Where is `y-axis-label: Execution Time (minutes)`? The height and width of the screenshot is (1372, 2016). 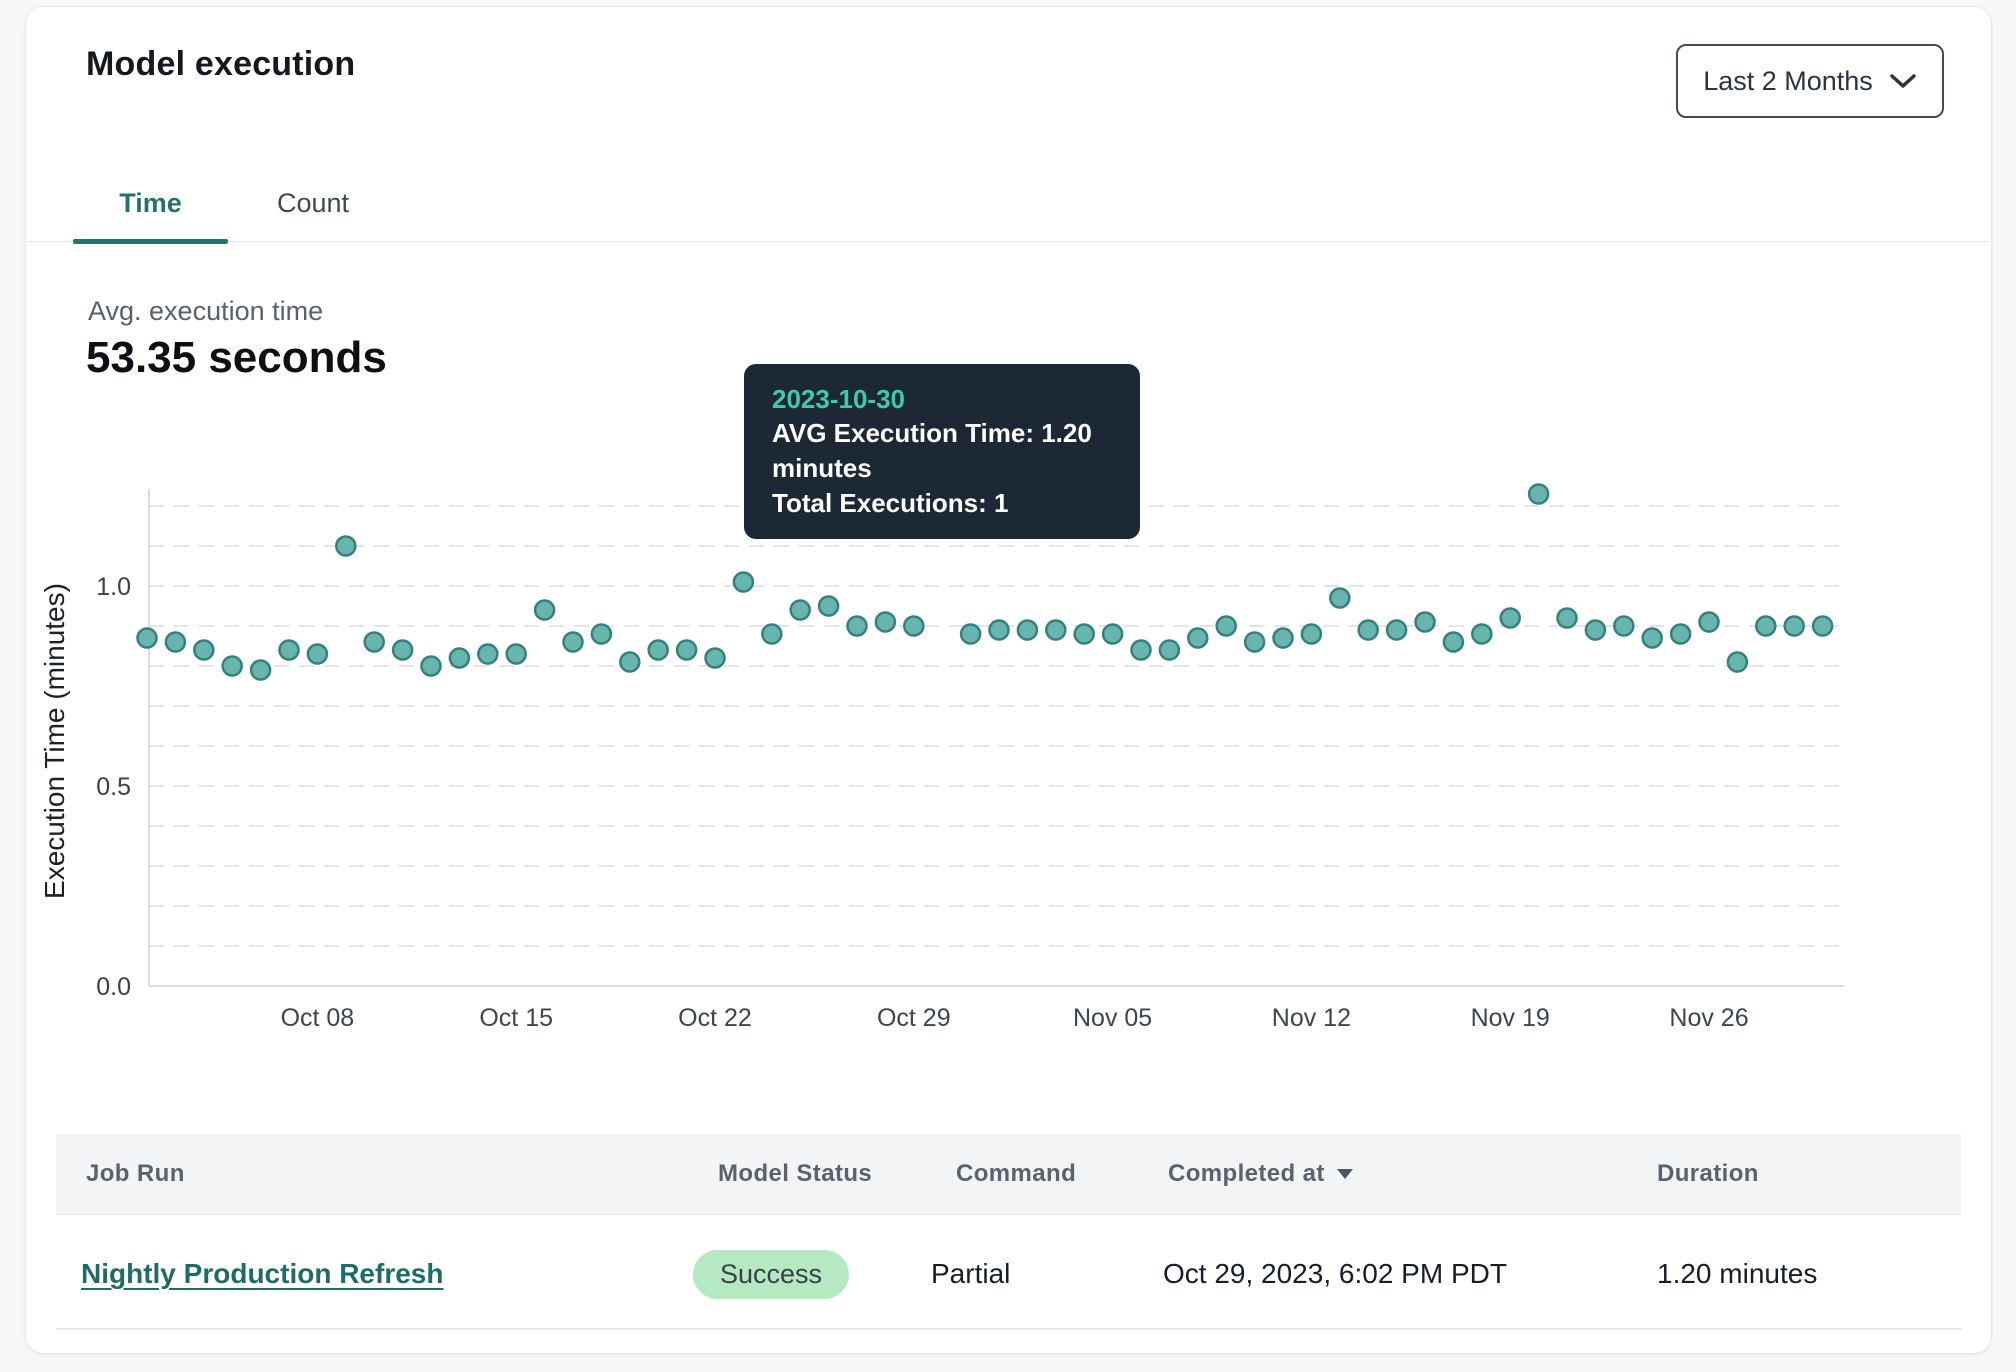 y-axis-label: Execution Time (minutes) is located at coordinates (54, 741).